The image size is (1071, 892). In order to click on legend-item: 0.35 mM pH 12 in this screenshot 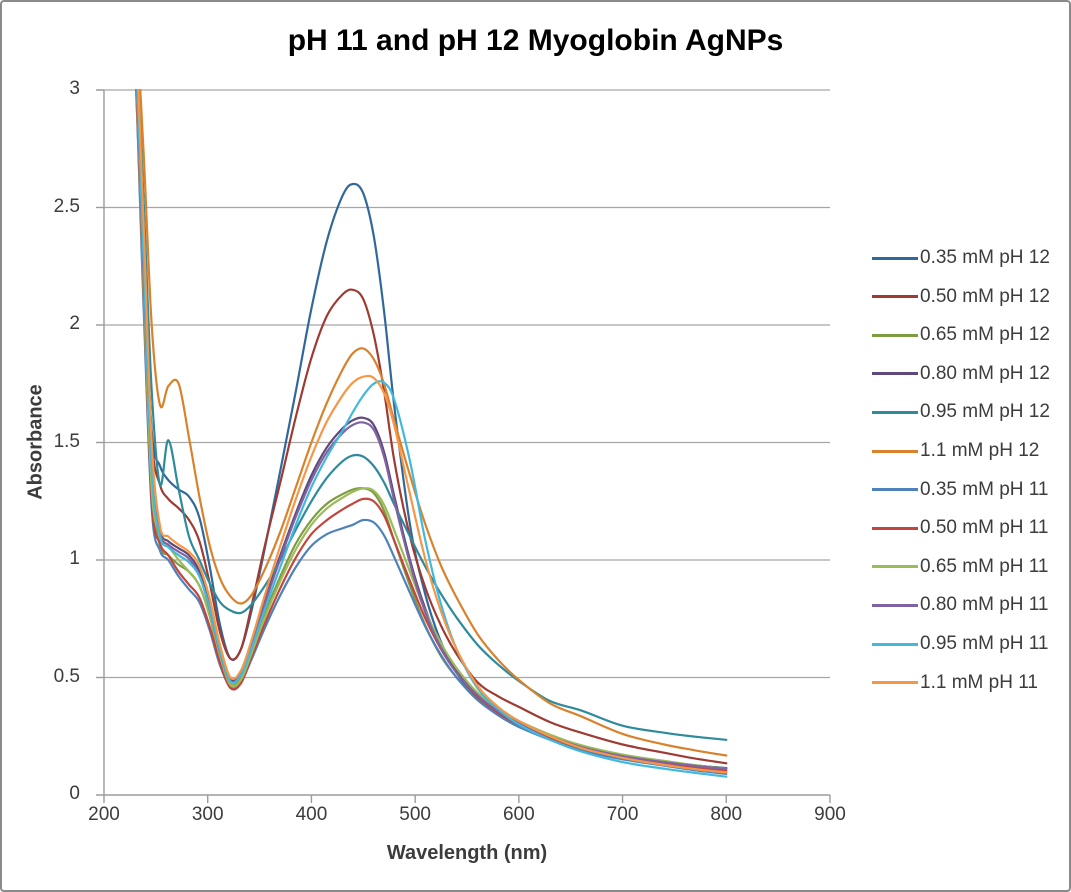, I will do `click(961, 258)`.